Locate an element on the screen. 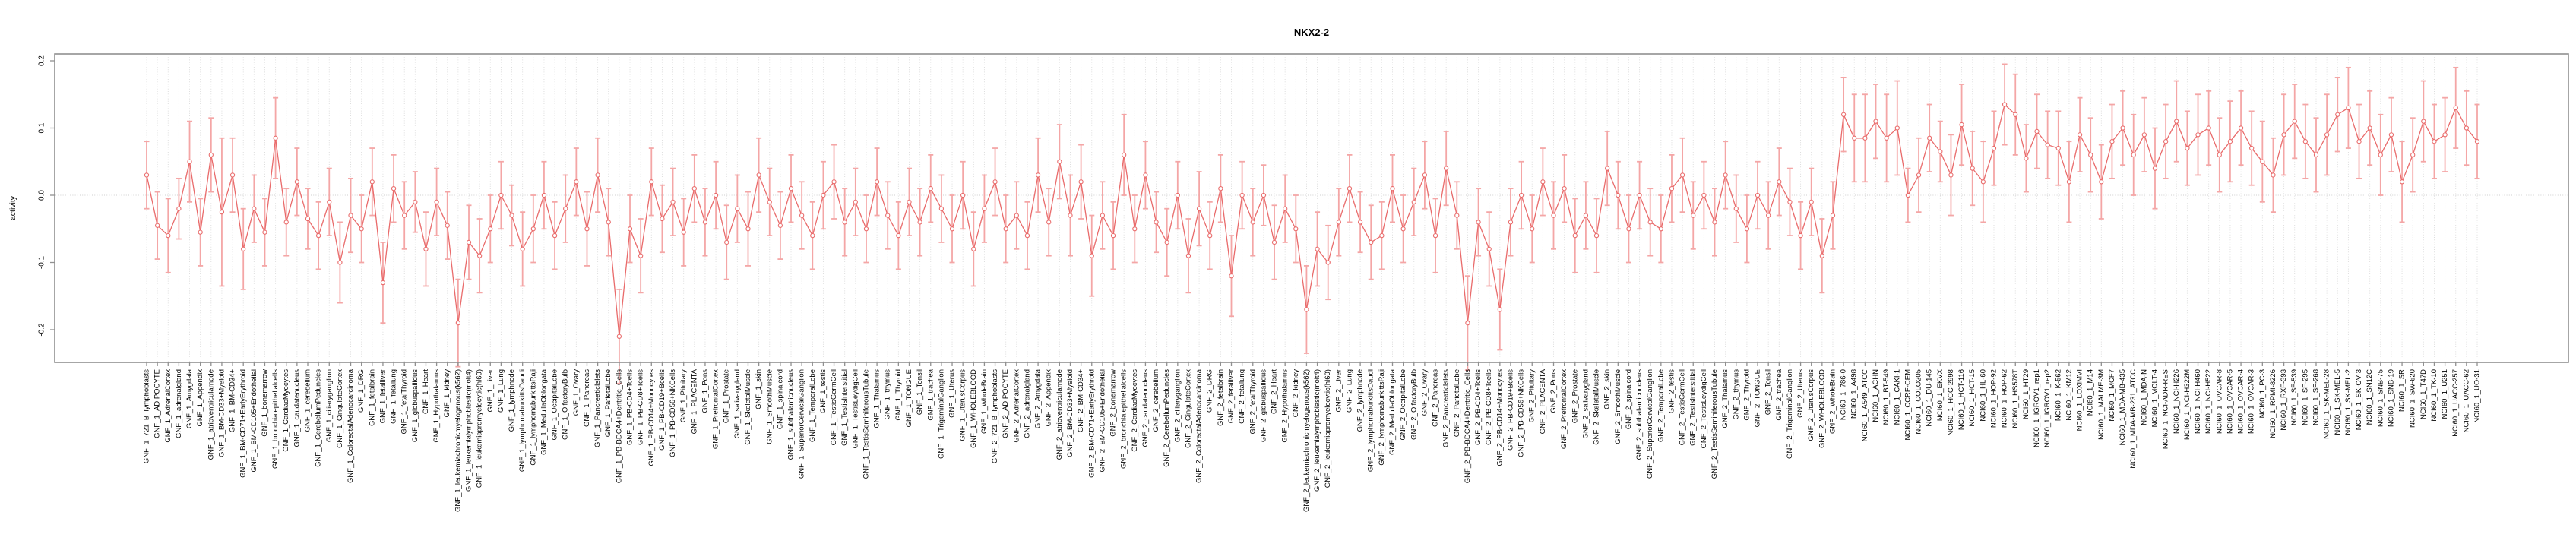  x-tick-label: GNF_2_leukemiapromyelocytic(hl60) is located at coordinates (1328, 428).